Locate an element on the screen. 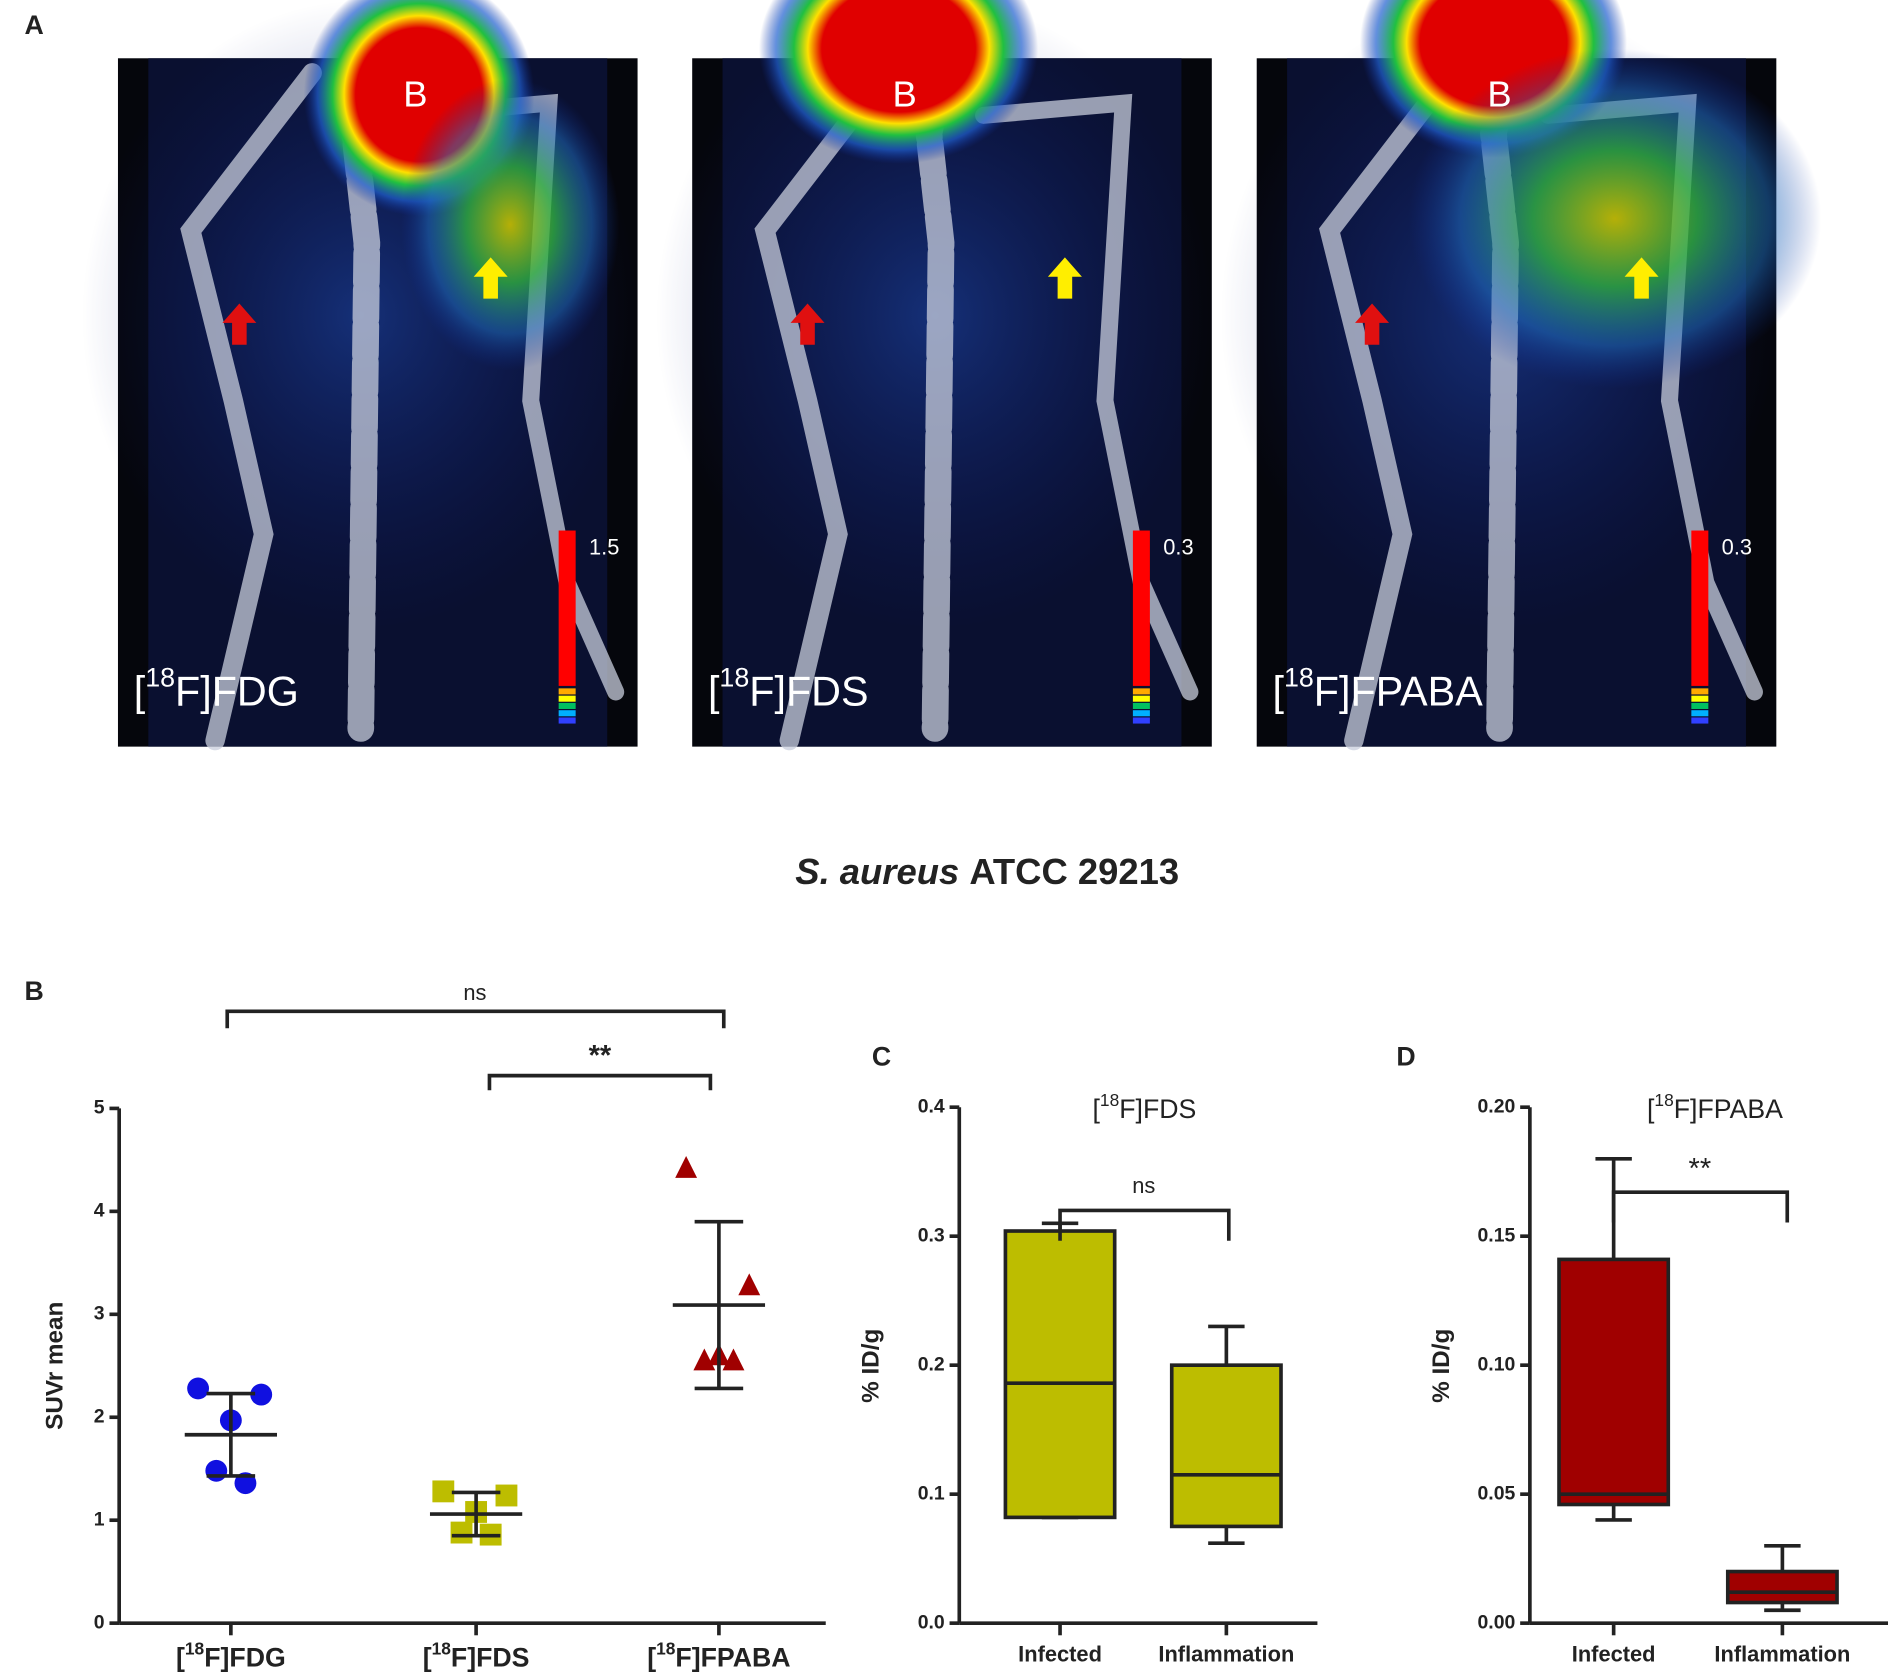 This screenshot has height=1679, width=1904. y-tick-label: 0 is located at coordinates (99, 1622).